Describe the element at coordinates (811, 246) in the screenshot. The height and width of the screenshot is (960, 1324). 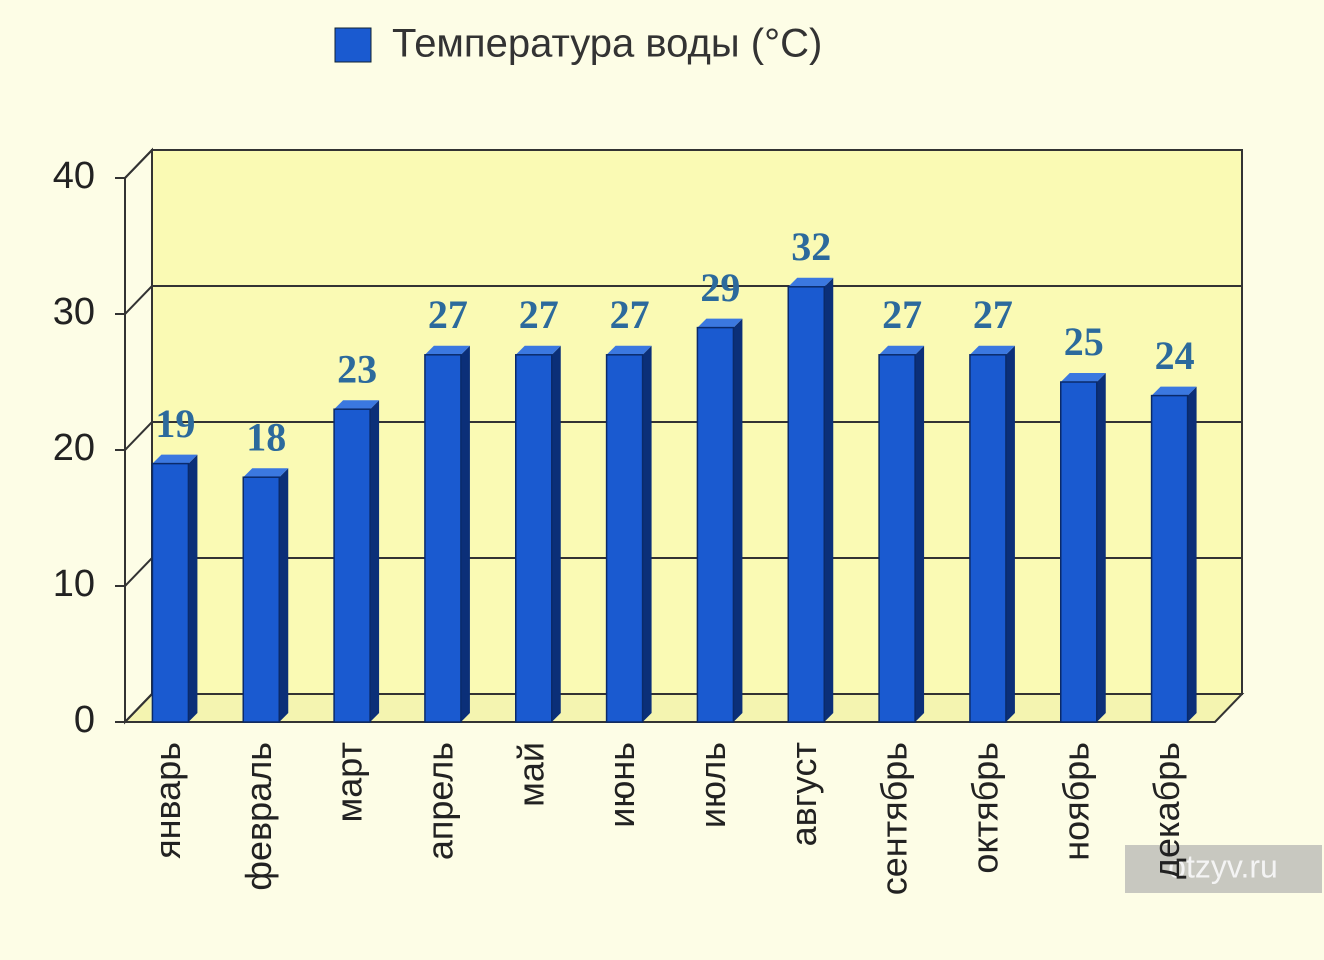
I see `value-label: 32` at that location.